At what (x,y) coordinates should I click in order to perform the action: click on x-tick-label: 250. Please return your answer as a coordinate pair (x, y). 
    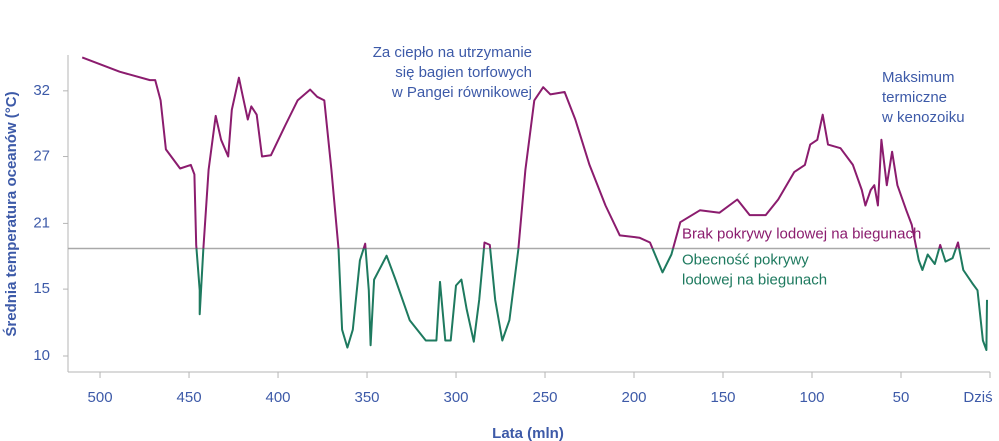
    Looking at the image, I should click on (545, 397).